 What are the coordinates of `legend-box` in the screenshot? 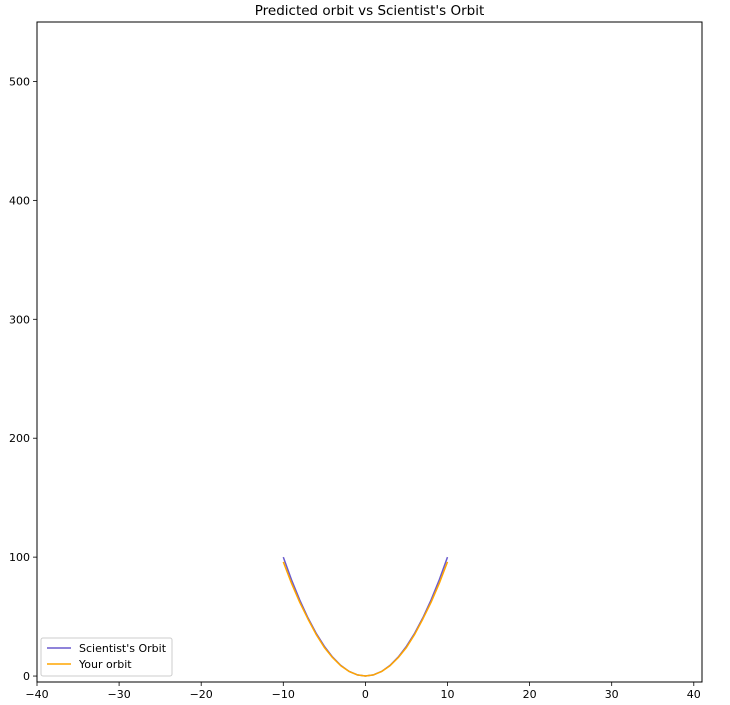 It's located at (106, 657).